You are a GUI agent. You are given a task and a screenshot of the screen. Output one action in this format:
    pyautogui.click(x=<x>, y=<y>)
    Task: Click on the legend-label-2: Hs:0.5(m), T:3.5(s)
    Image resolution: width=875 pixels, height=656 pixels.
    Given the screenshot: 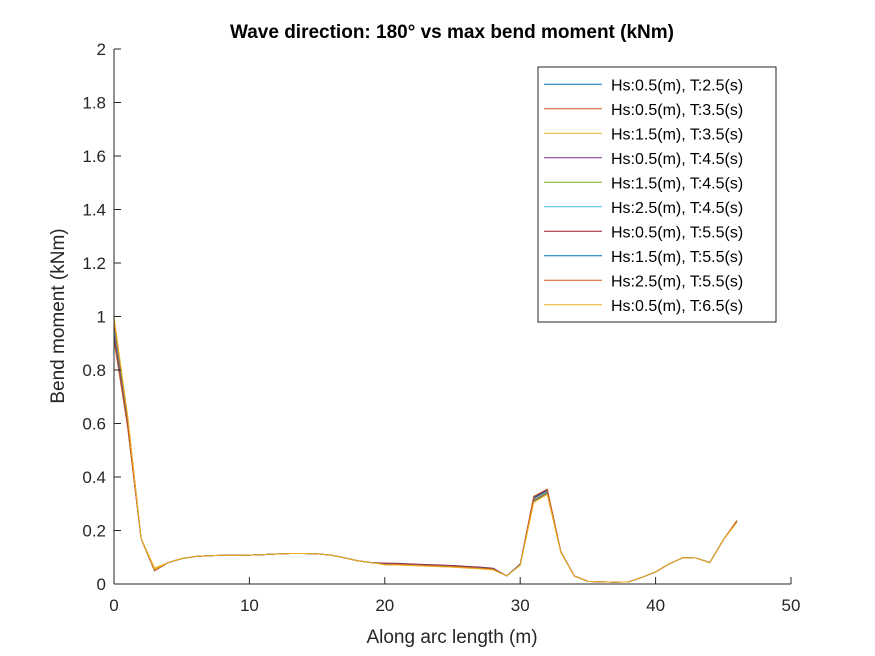 What is the action you would take?
    pyautogui.click(x=677, y=110)
    